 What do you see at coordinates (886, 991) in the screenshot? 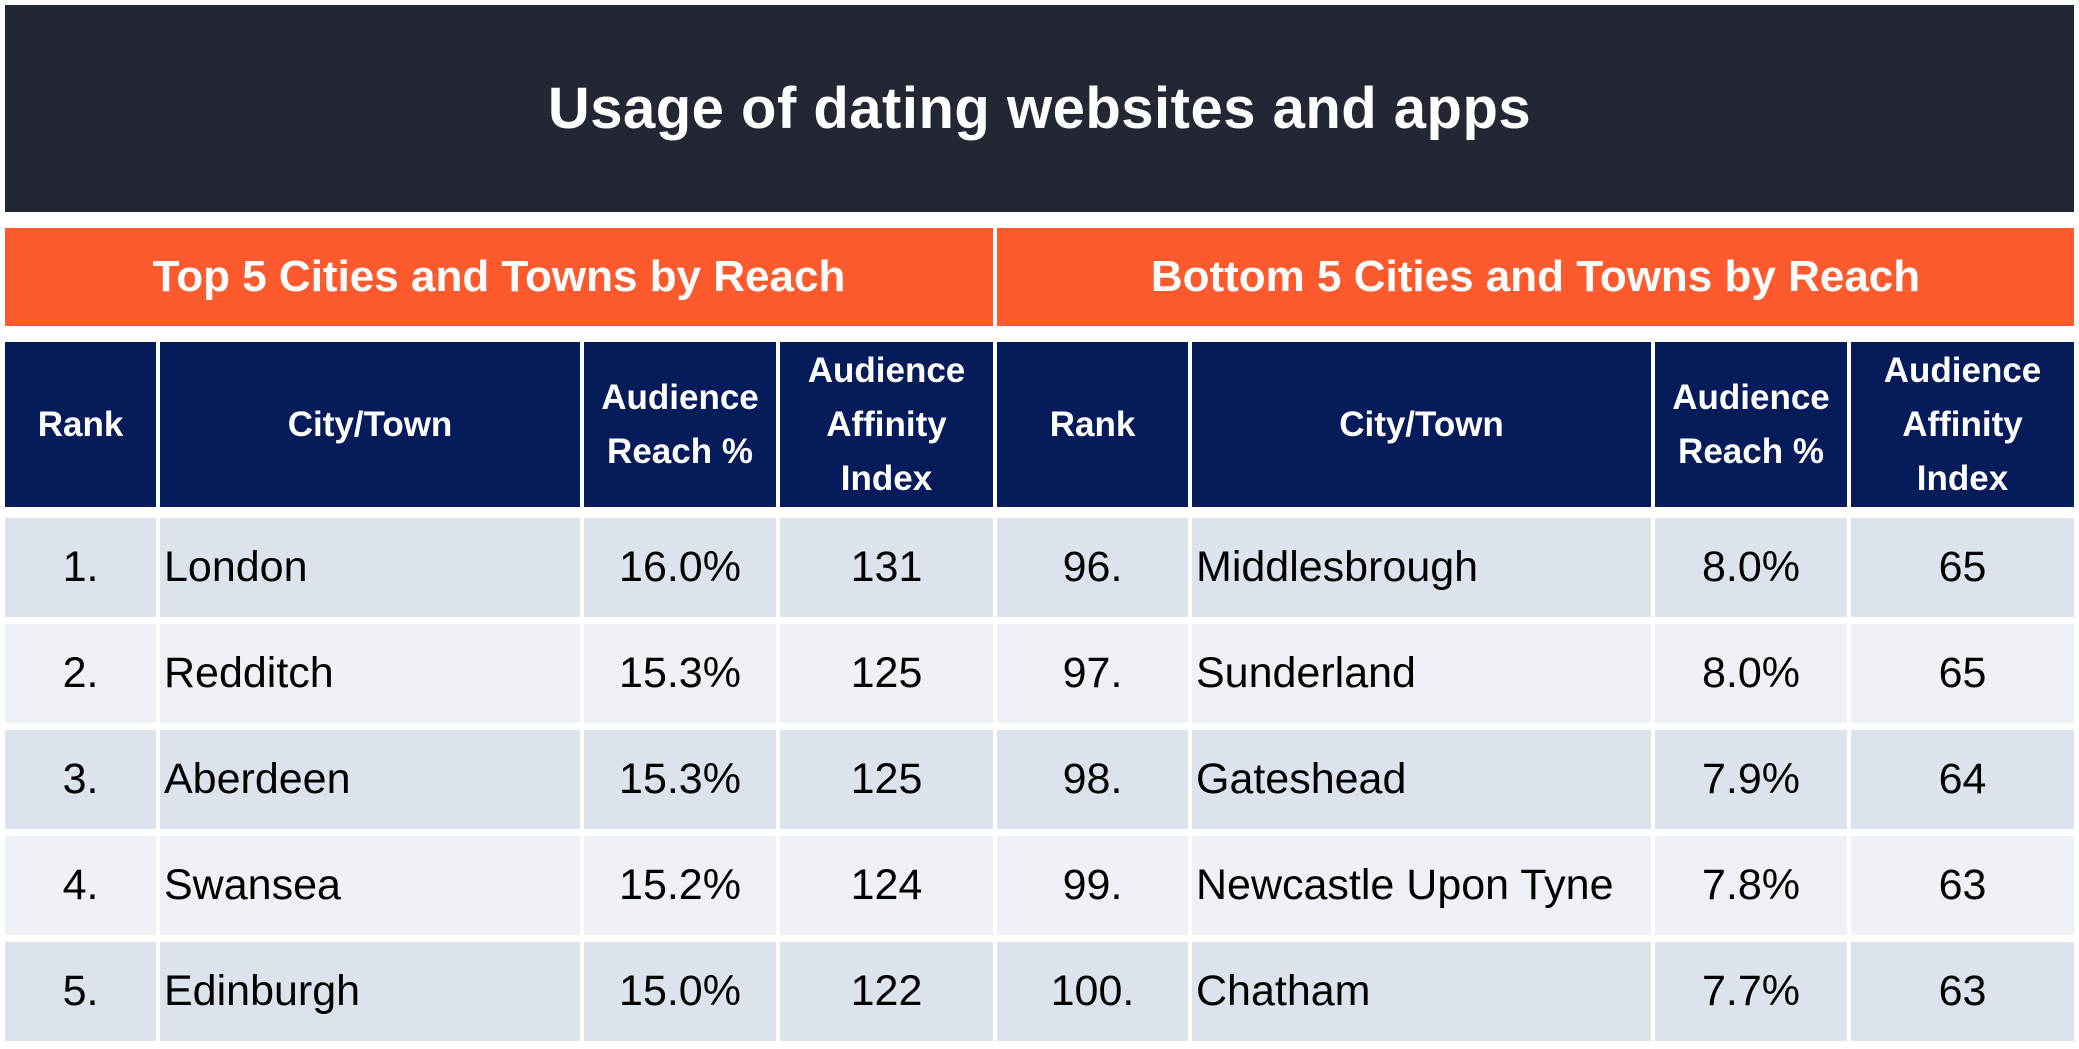
I see `top-row-5-audience-affinity-index: 122` at bounding box center [886, 991].